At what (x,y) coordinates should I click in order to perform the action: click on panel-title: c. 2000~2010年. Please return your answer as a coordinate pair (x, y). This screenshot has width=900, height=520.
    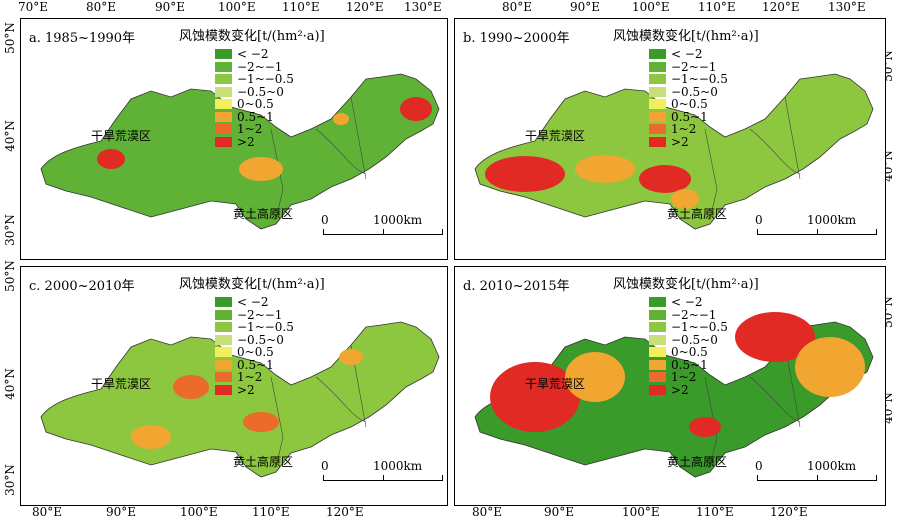
    Looking at the image, I should click on (82, 286).